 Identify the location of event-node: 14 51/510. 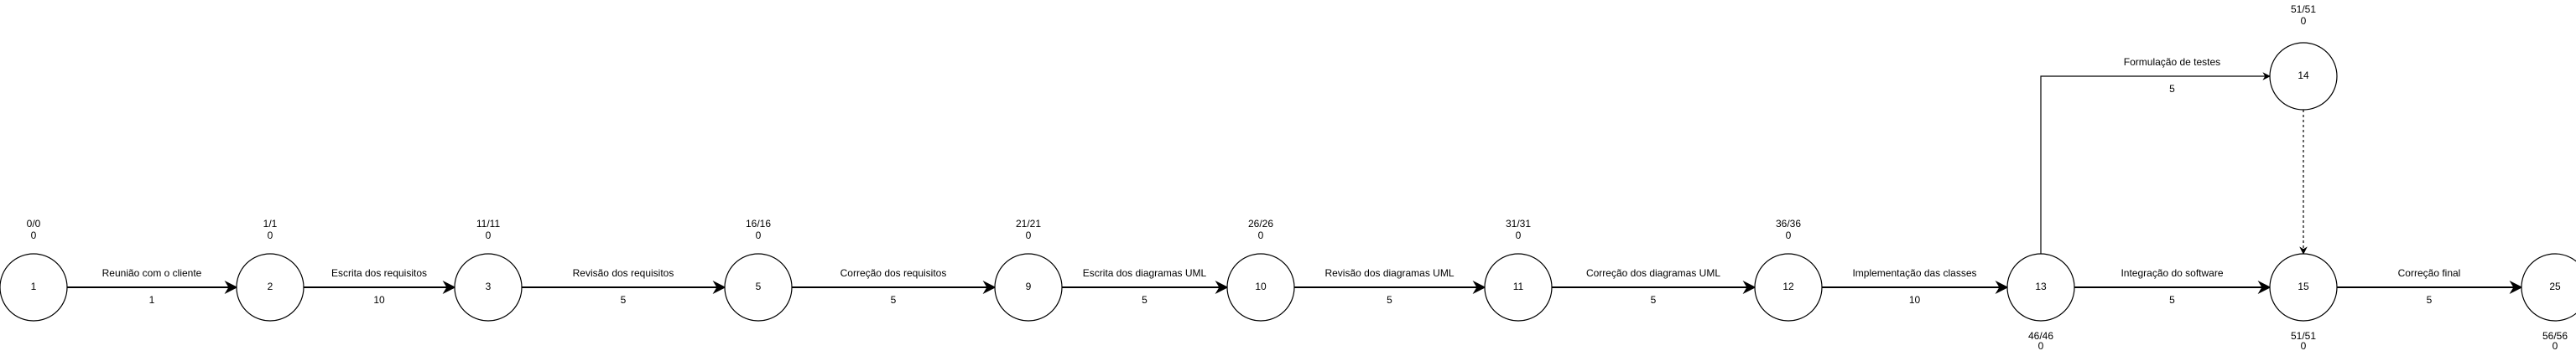
(2303, 57).